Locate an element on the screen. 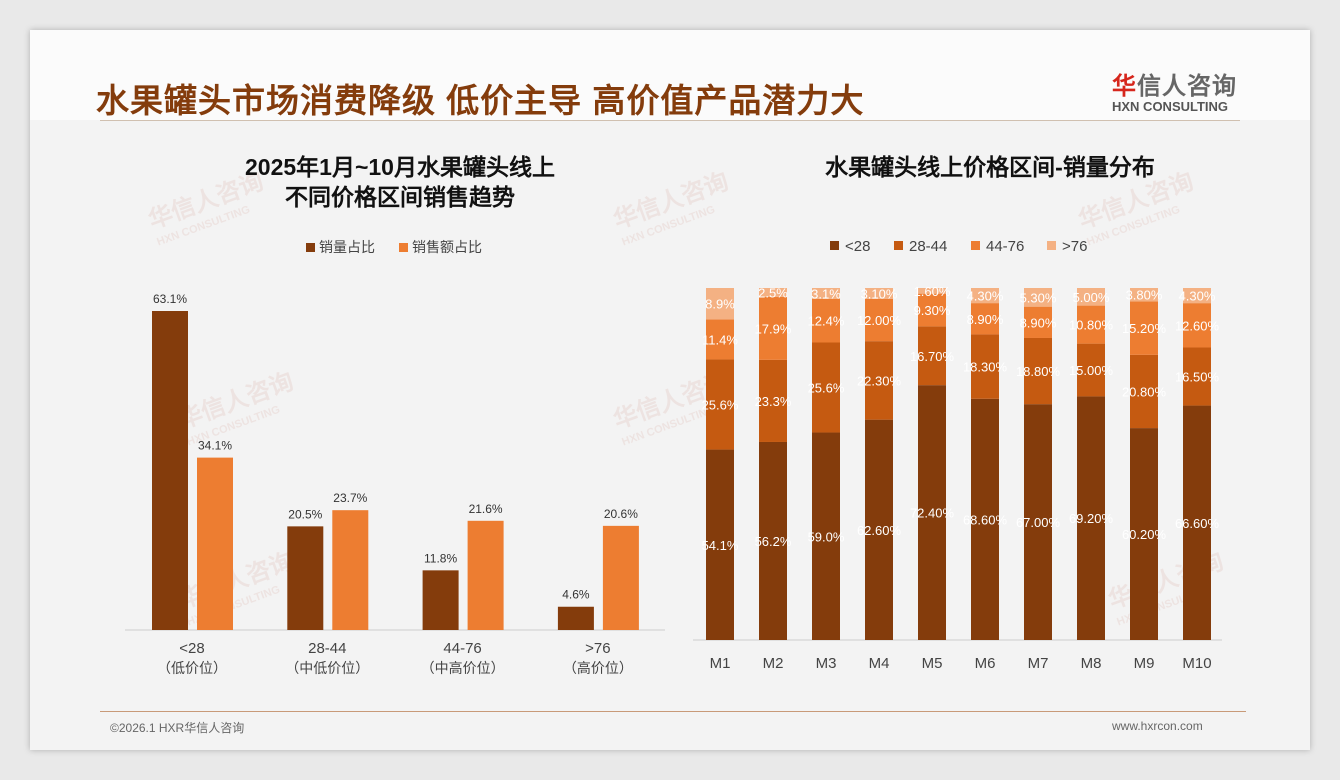 The height and width of the screenshot is (780, 1340). logo-cn-first: 华 is located at coordinates (1124, 86).